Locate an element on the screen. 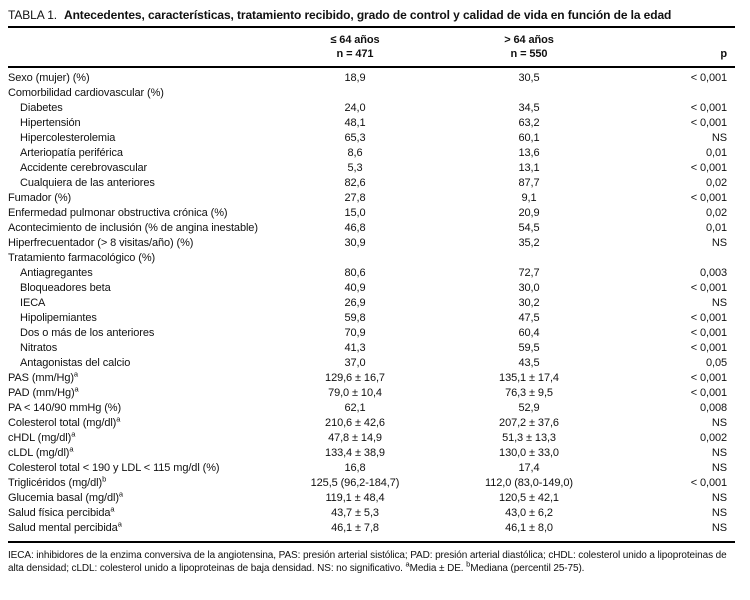 The height and width of the screenshot is (600, 750). footnote-note-b: Mediana (percentil 25-75). is located at coordinates (527, 568).